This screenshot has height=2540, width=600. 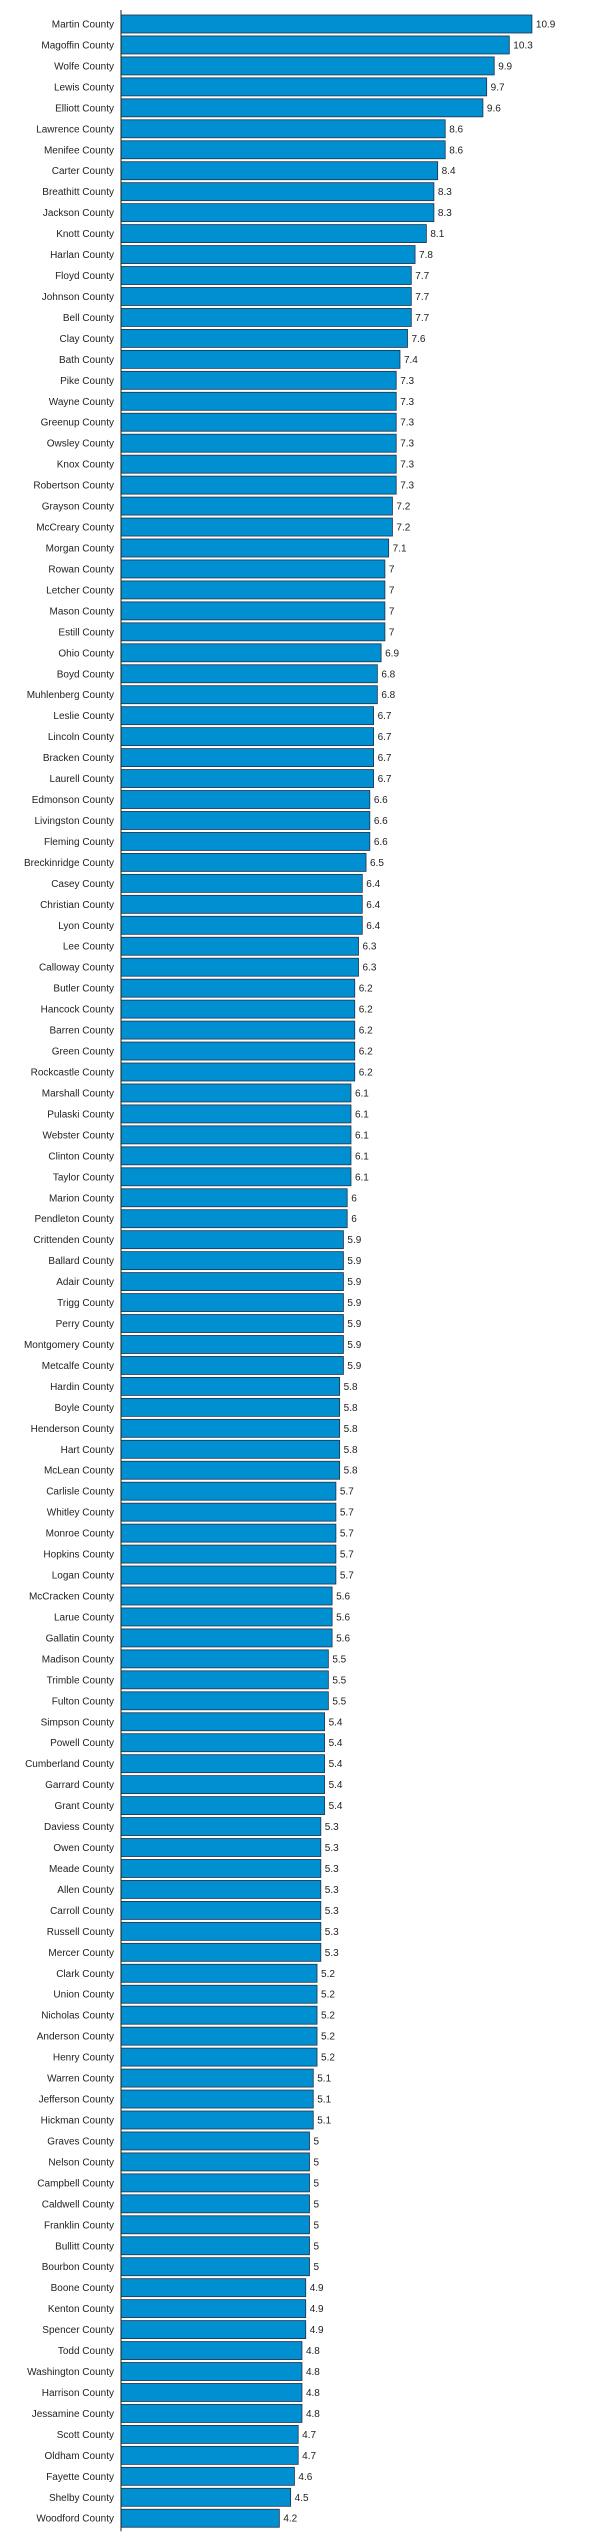 I want to click on category-label: Henderson County, so click(x=72, y=1429).